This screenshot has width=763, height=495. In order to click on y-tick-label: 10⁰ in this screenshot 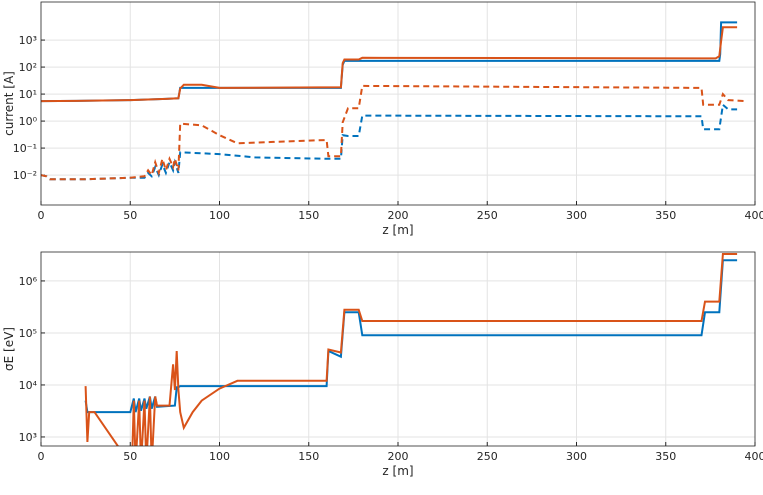, I will do `click(28, 121)`.